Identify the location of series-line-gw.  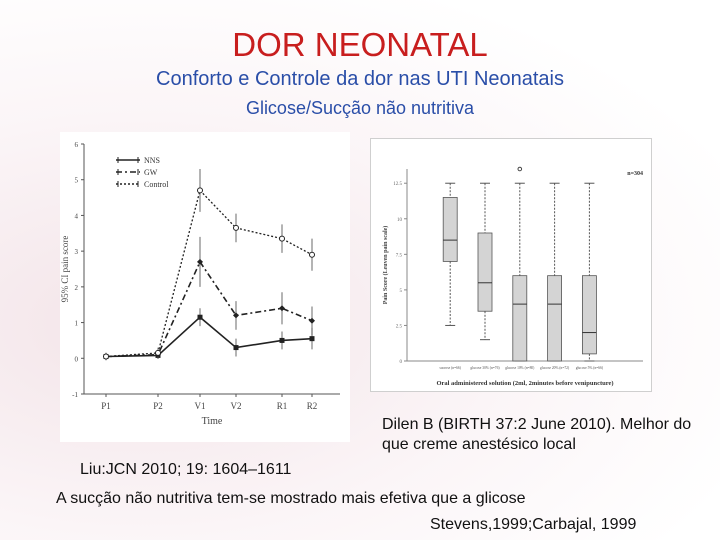
(209, 309).